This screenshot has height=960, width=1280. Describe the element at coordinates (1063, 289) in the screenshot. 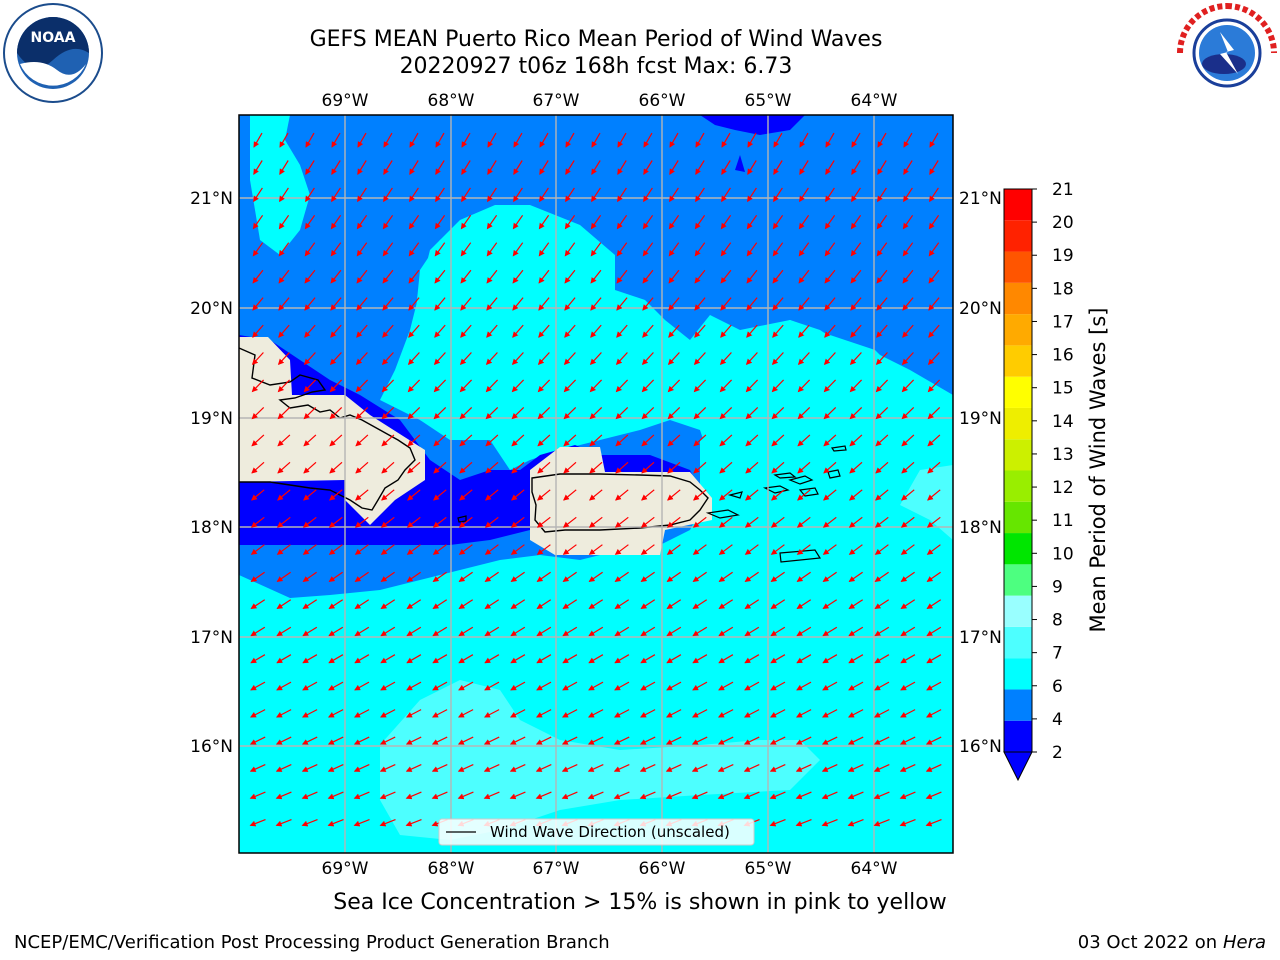

I see `colorbar-tick-label: 18` at that location.